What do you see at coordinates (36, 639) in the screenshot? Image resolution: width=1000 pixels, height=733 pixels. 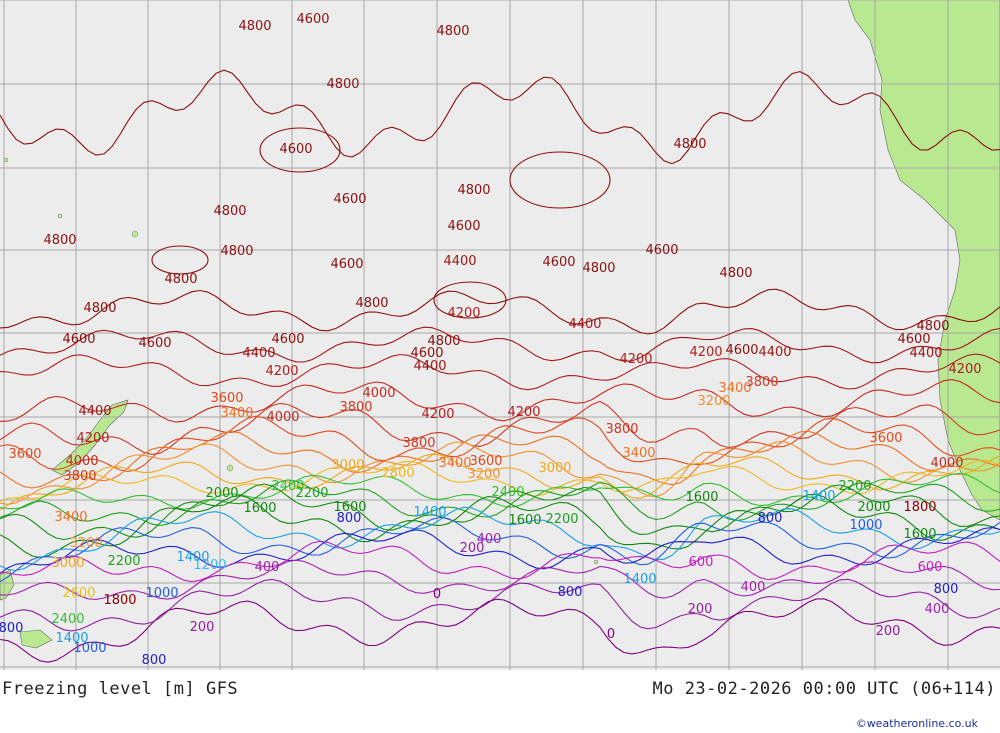 I see `land-antarctic-islands` at bounding box center [36, 639].